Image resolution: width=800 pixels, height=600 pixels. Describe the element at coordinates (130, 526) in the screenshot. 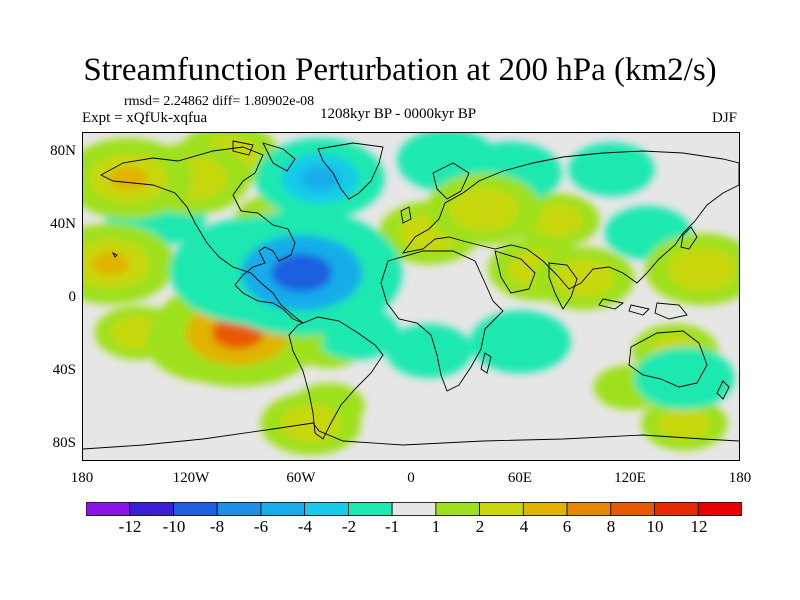

I see `colorbar-label-m12: -12` at that location.